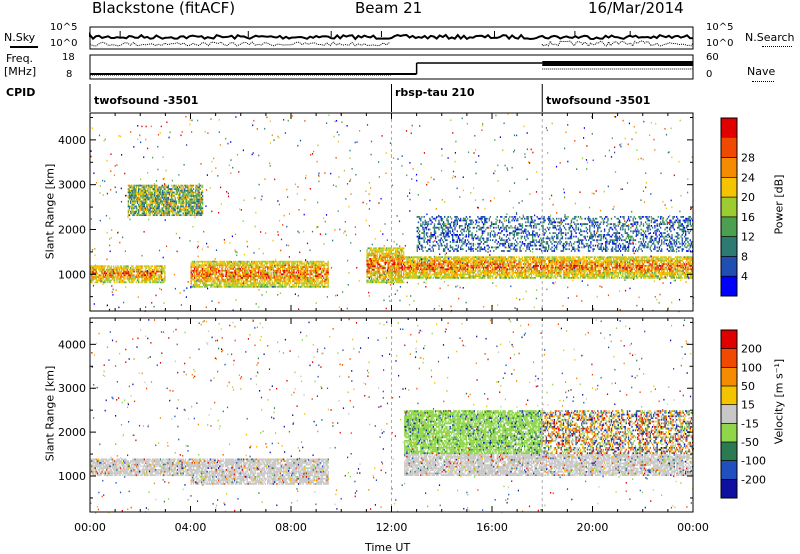 The width and height of the screenshot is (800, 554). Describe the element at coordinates (593, 527) in the screenshot. I see `xtick-label: 20:00` at that location.